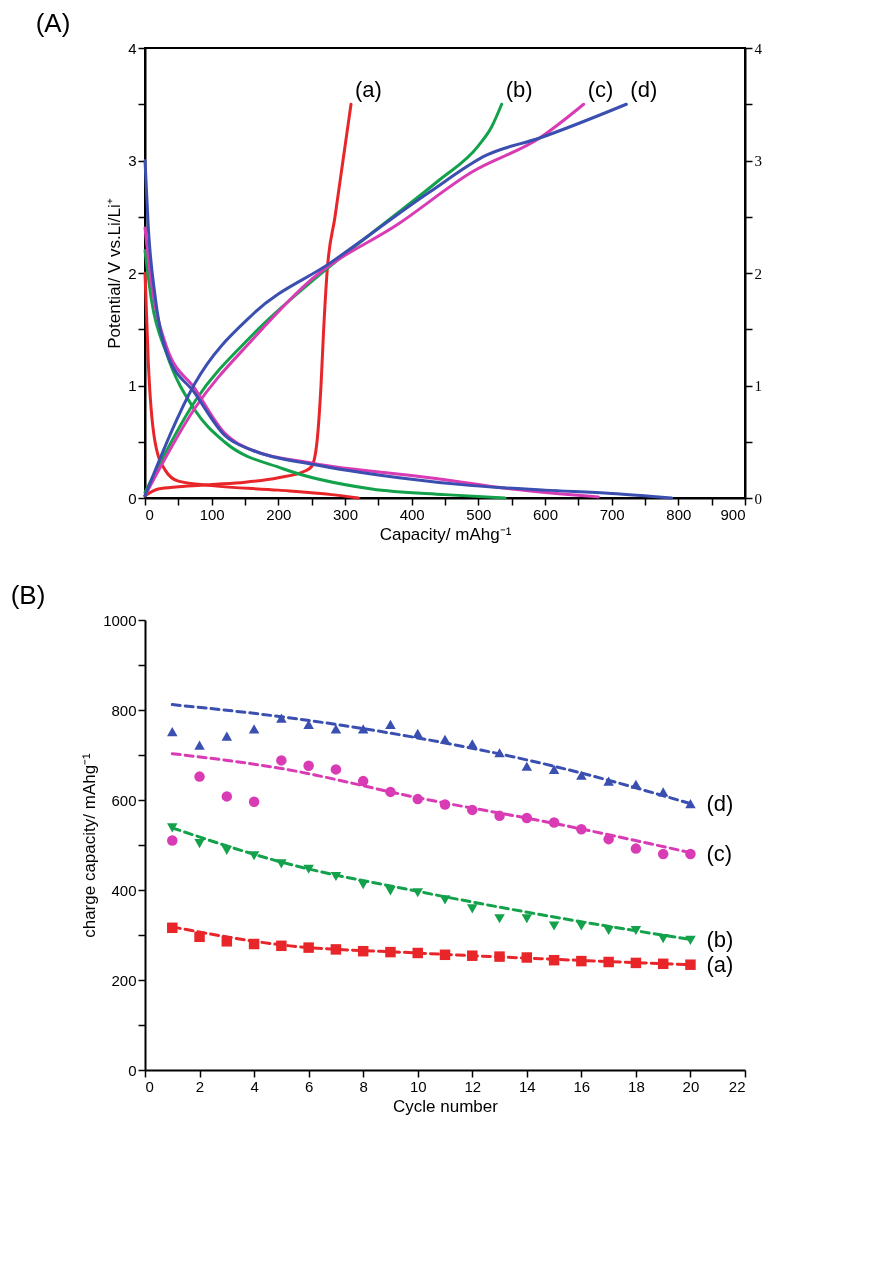 Image resolution: width=885 pixels, height=1287 pixels. What do you see at coordinates (636, 1086) in the screenshot?
I see `x-tick-label: 18` at bounding box center [636, 1086].